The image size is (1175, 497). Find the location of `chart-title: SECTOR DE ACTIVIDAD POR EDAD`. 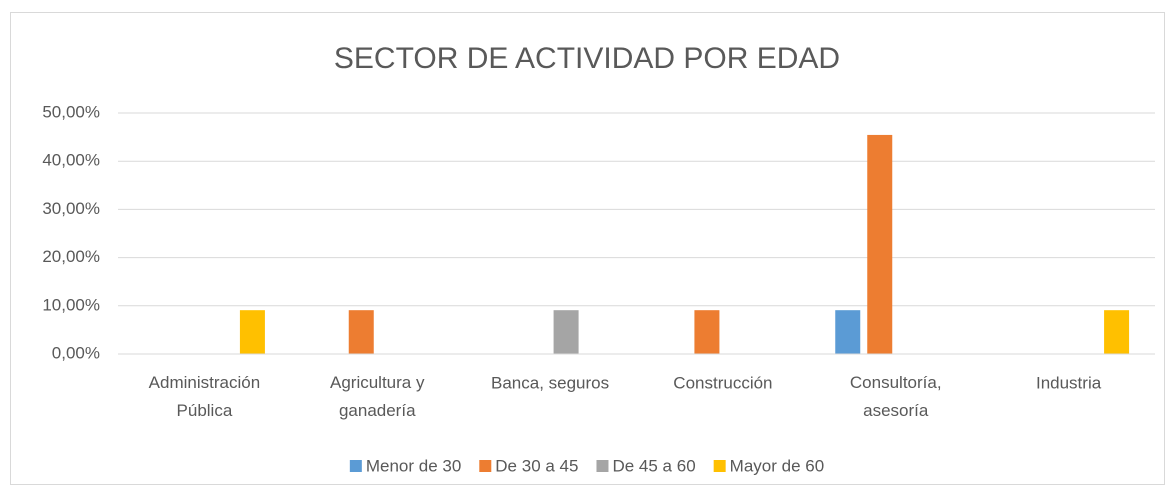

chart-title: SECTOR DE ACTIVIDAD POR EDAD is located at coordinates (587, 58).